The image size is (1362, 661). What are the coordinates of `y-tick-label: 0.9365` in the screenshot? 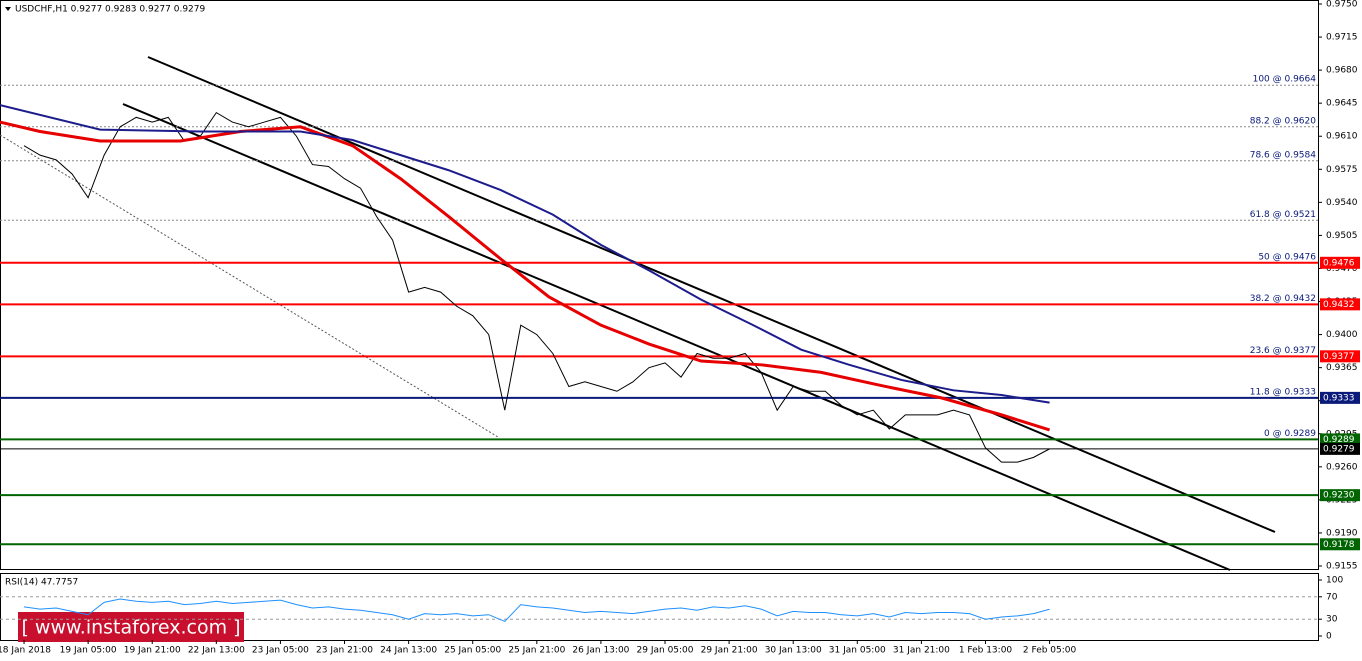 It's located at (1342, 368).